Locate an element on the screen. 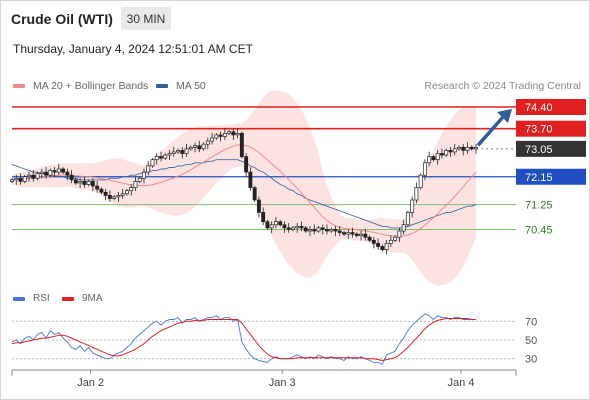  legend-ma50-label: MA 50 is located at coordinates (191, 86).